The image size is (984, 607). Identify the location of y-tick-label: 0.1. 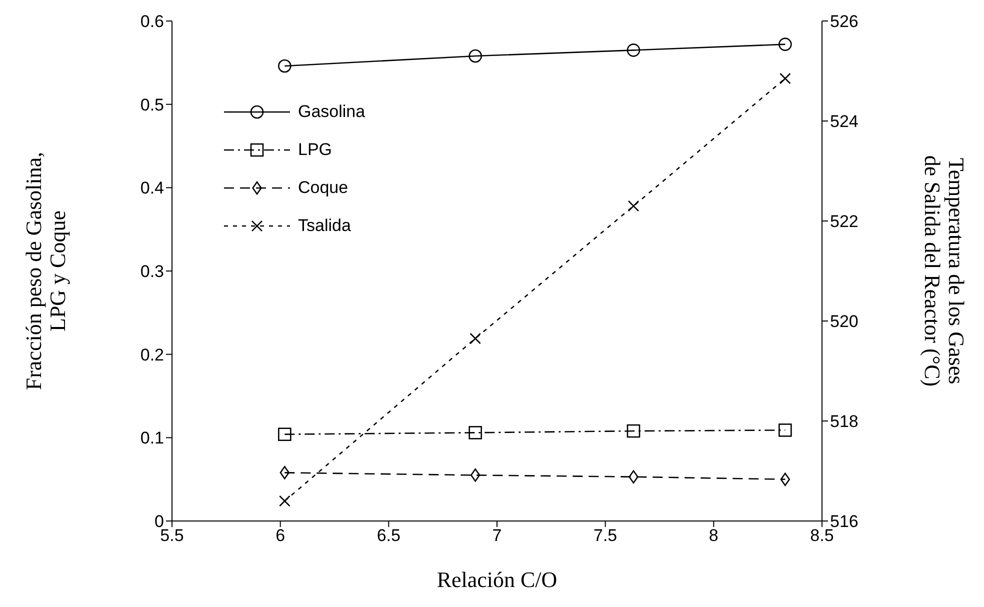
(152, 438).